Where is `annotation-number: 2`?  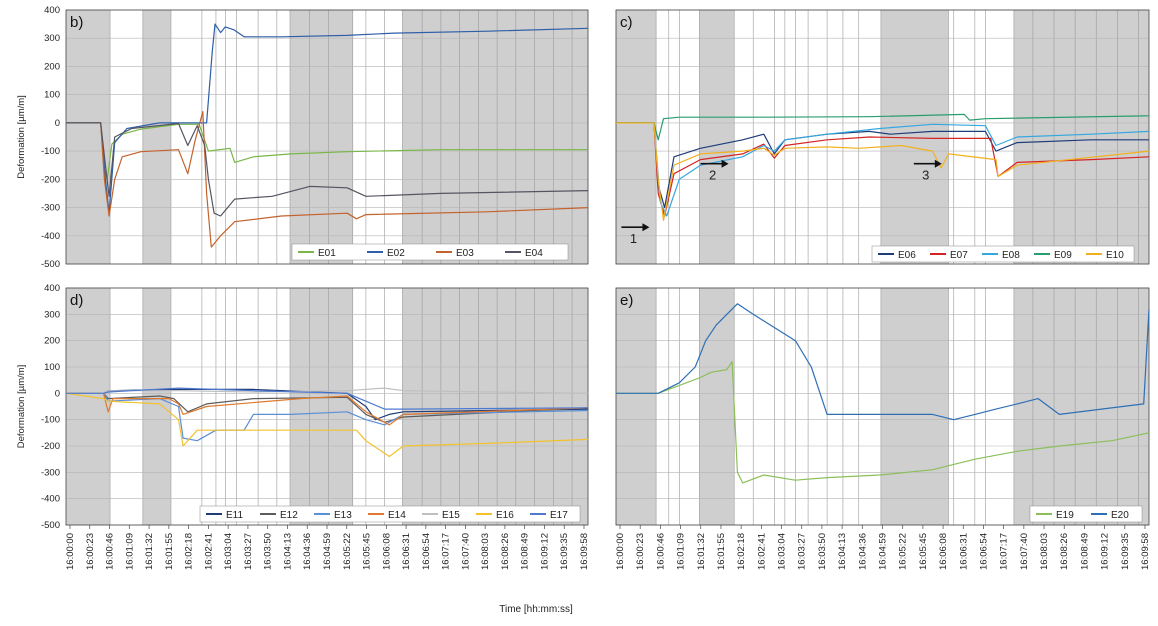 annotation-number: 2 is located at coordinates (712, 175).